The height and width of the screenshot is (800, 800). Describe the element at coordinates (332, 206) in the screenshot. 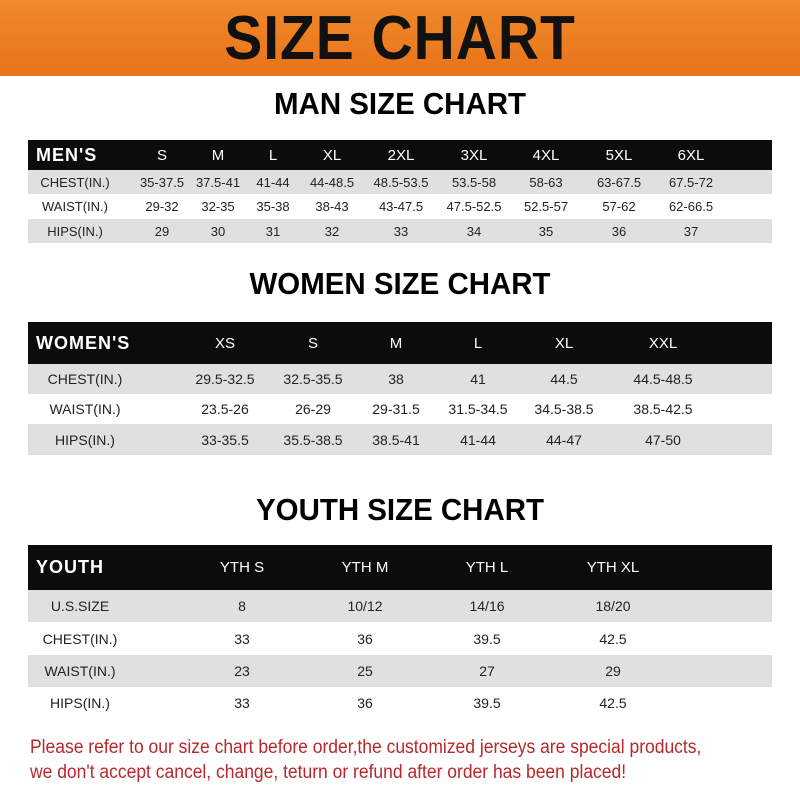

I see `table-cell: 38-43` at that location.